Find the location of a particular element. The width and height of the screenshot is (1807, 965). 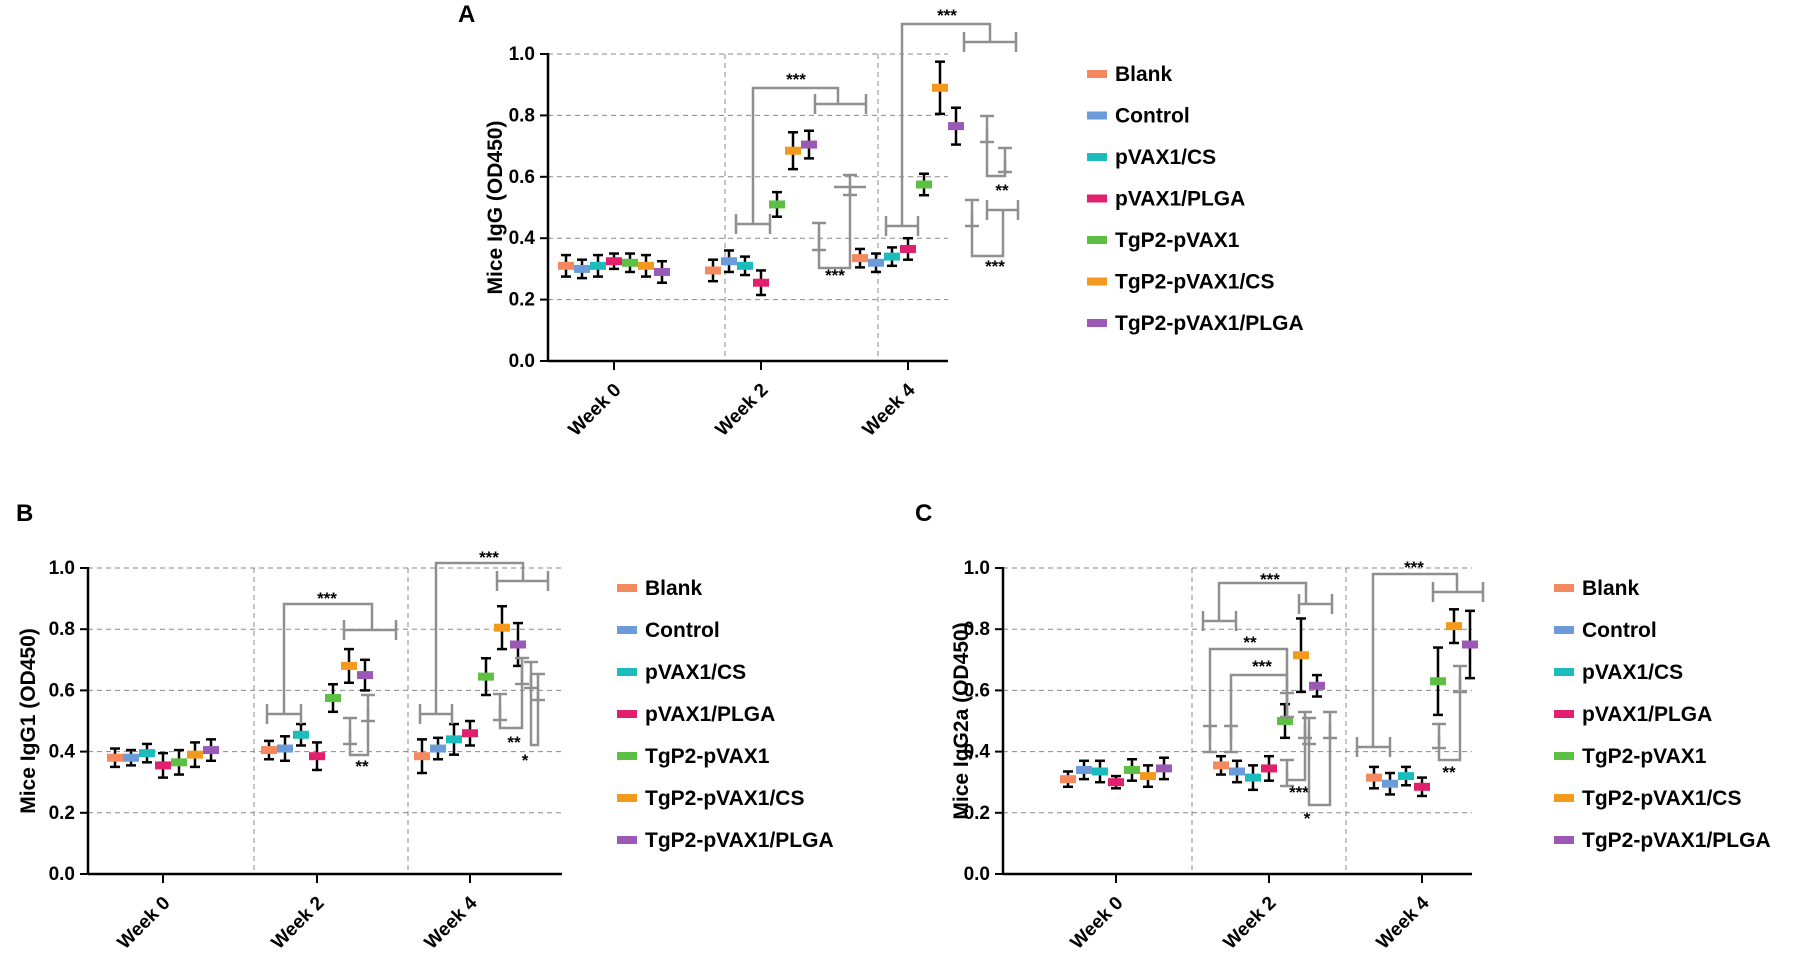

legend-label: TgP2-pVAX1 is located at coordinates (1644, 756).